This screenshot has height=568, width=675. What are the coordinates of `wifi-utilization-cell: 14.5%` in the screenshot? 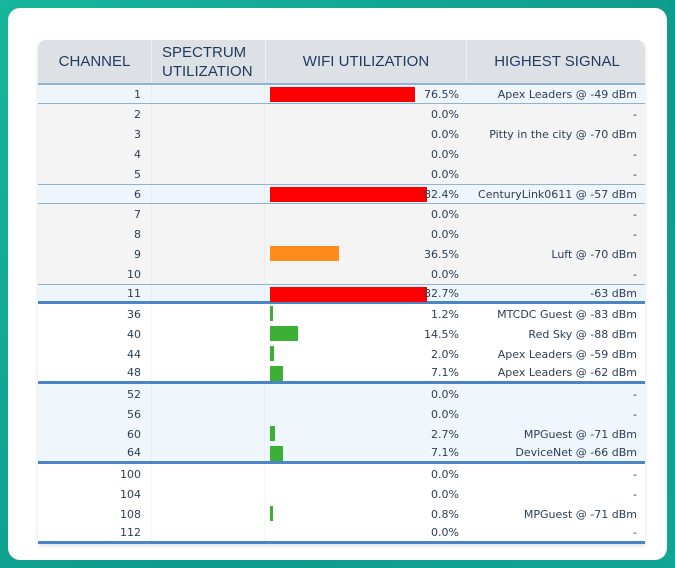 It's located at (365, 334).